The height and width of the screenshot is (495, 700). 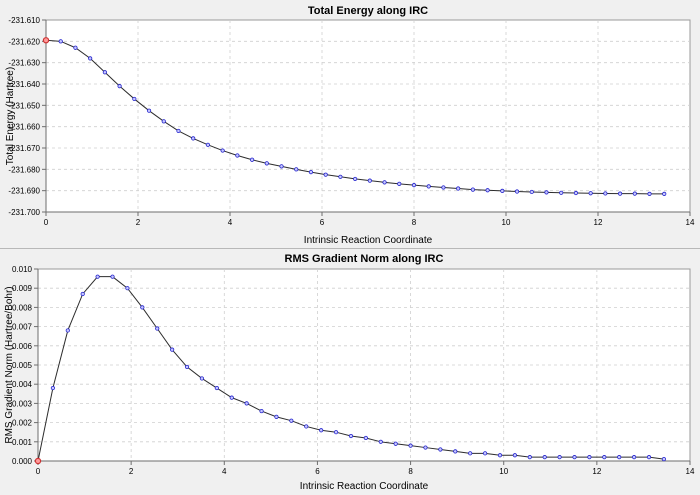 What do you see at coordinates (598, 222) in the screenshot?
I see `x-tick-label: 12` at bounding box center [598, 222].